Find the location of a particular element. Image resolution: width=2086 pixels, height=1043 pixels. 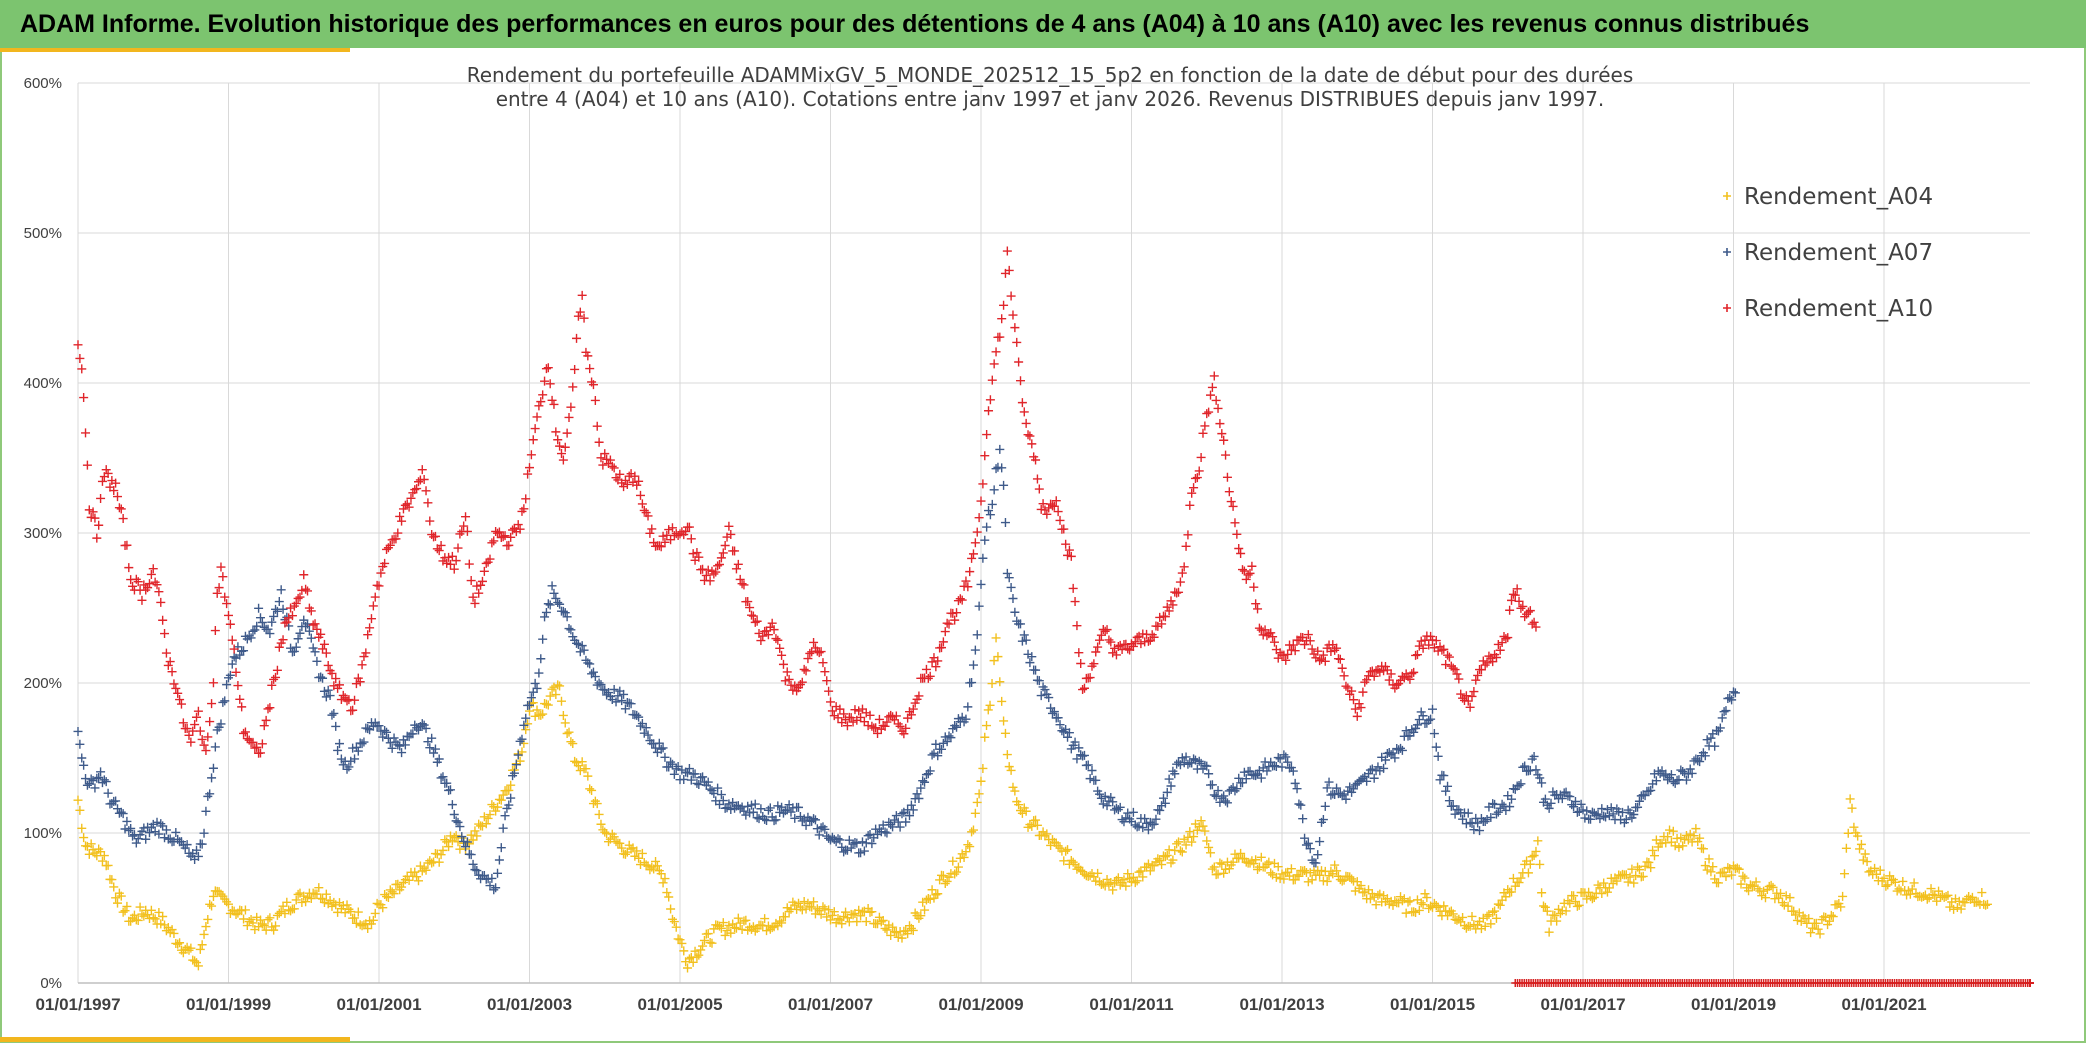

baseline-marker is located at coordinates (2030, 983).